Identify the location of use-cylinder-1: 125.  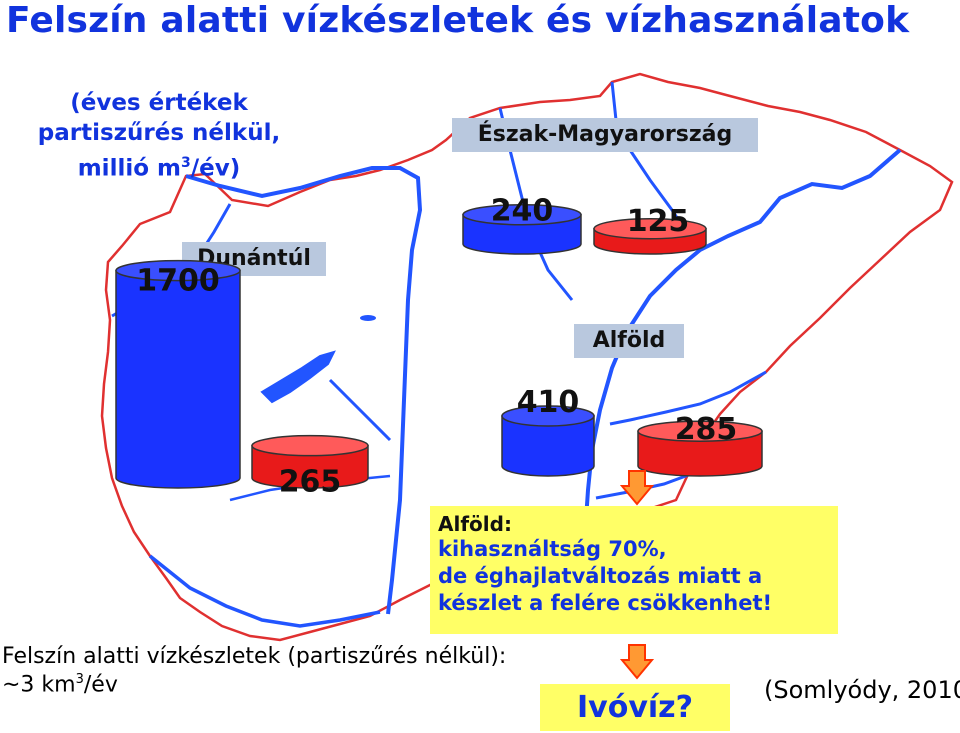
(650, 229).